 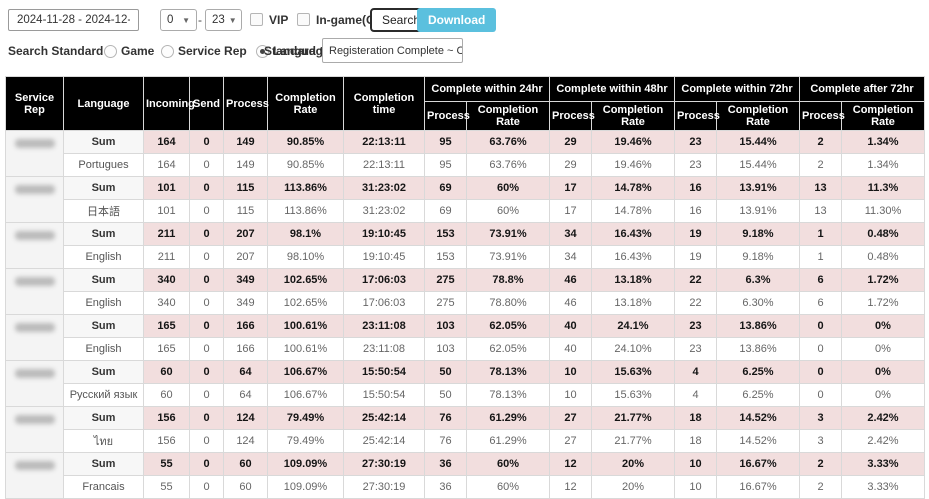 I want to click on cell-a72-rate: 11.3%, so click(x=883, y=188).